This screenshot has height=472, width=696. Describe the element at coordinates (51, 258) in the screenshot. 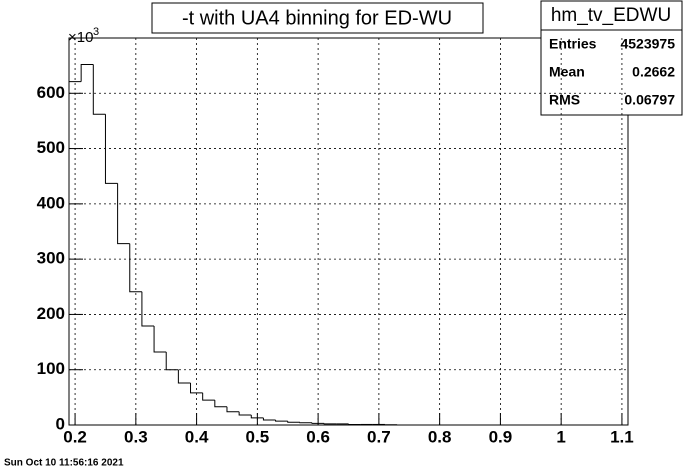

I see `y-tick-label: 300` at that location.